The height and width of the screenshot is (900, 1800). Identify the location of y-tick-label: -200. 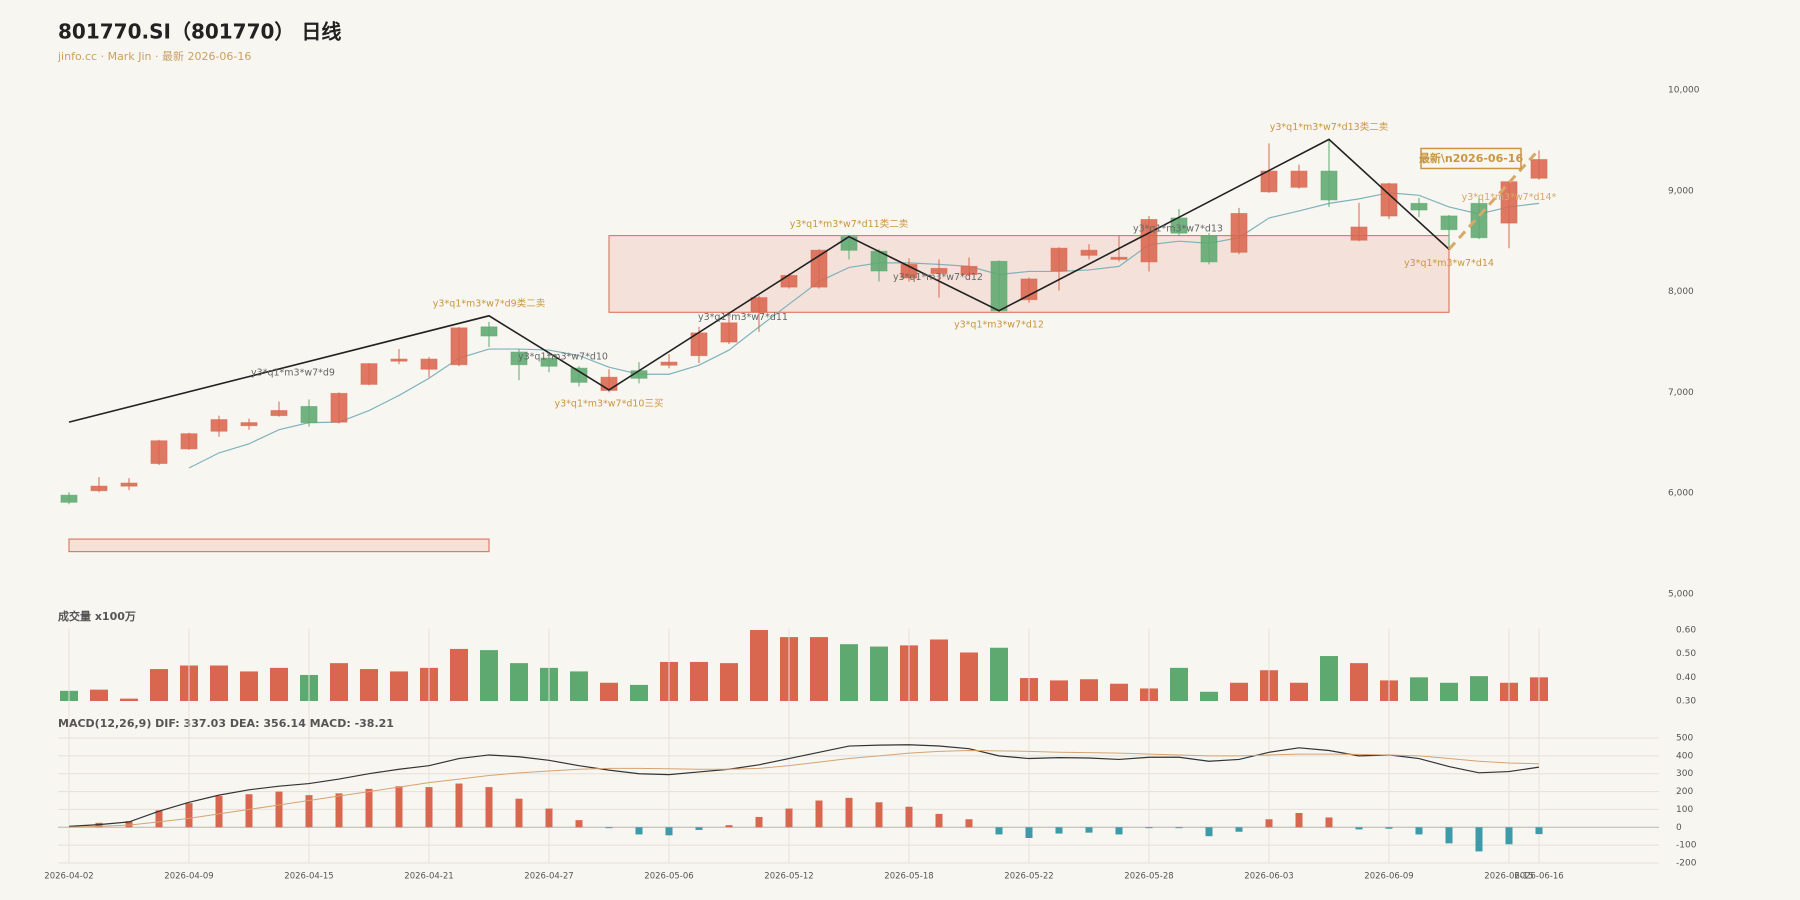
(1686, 864).